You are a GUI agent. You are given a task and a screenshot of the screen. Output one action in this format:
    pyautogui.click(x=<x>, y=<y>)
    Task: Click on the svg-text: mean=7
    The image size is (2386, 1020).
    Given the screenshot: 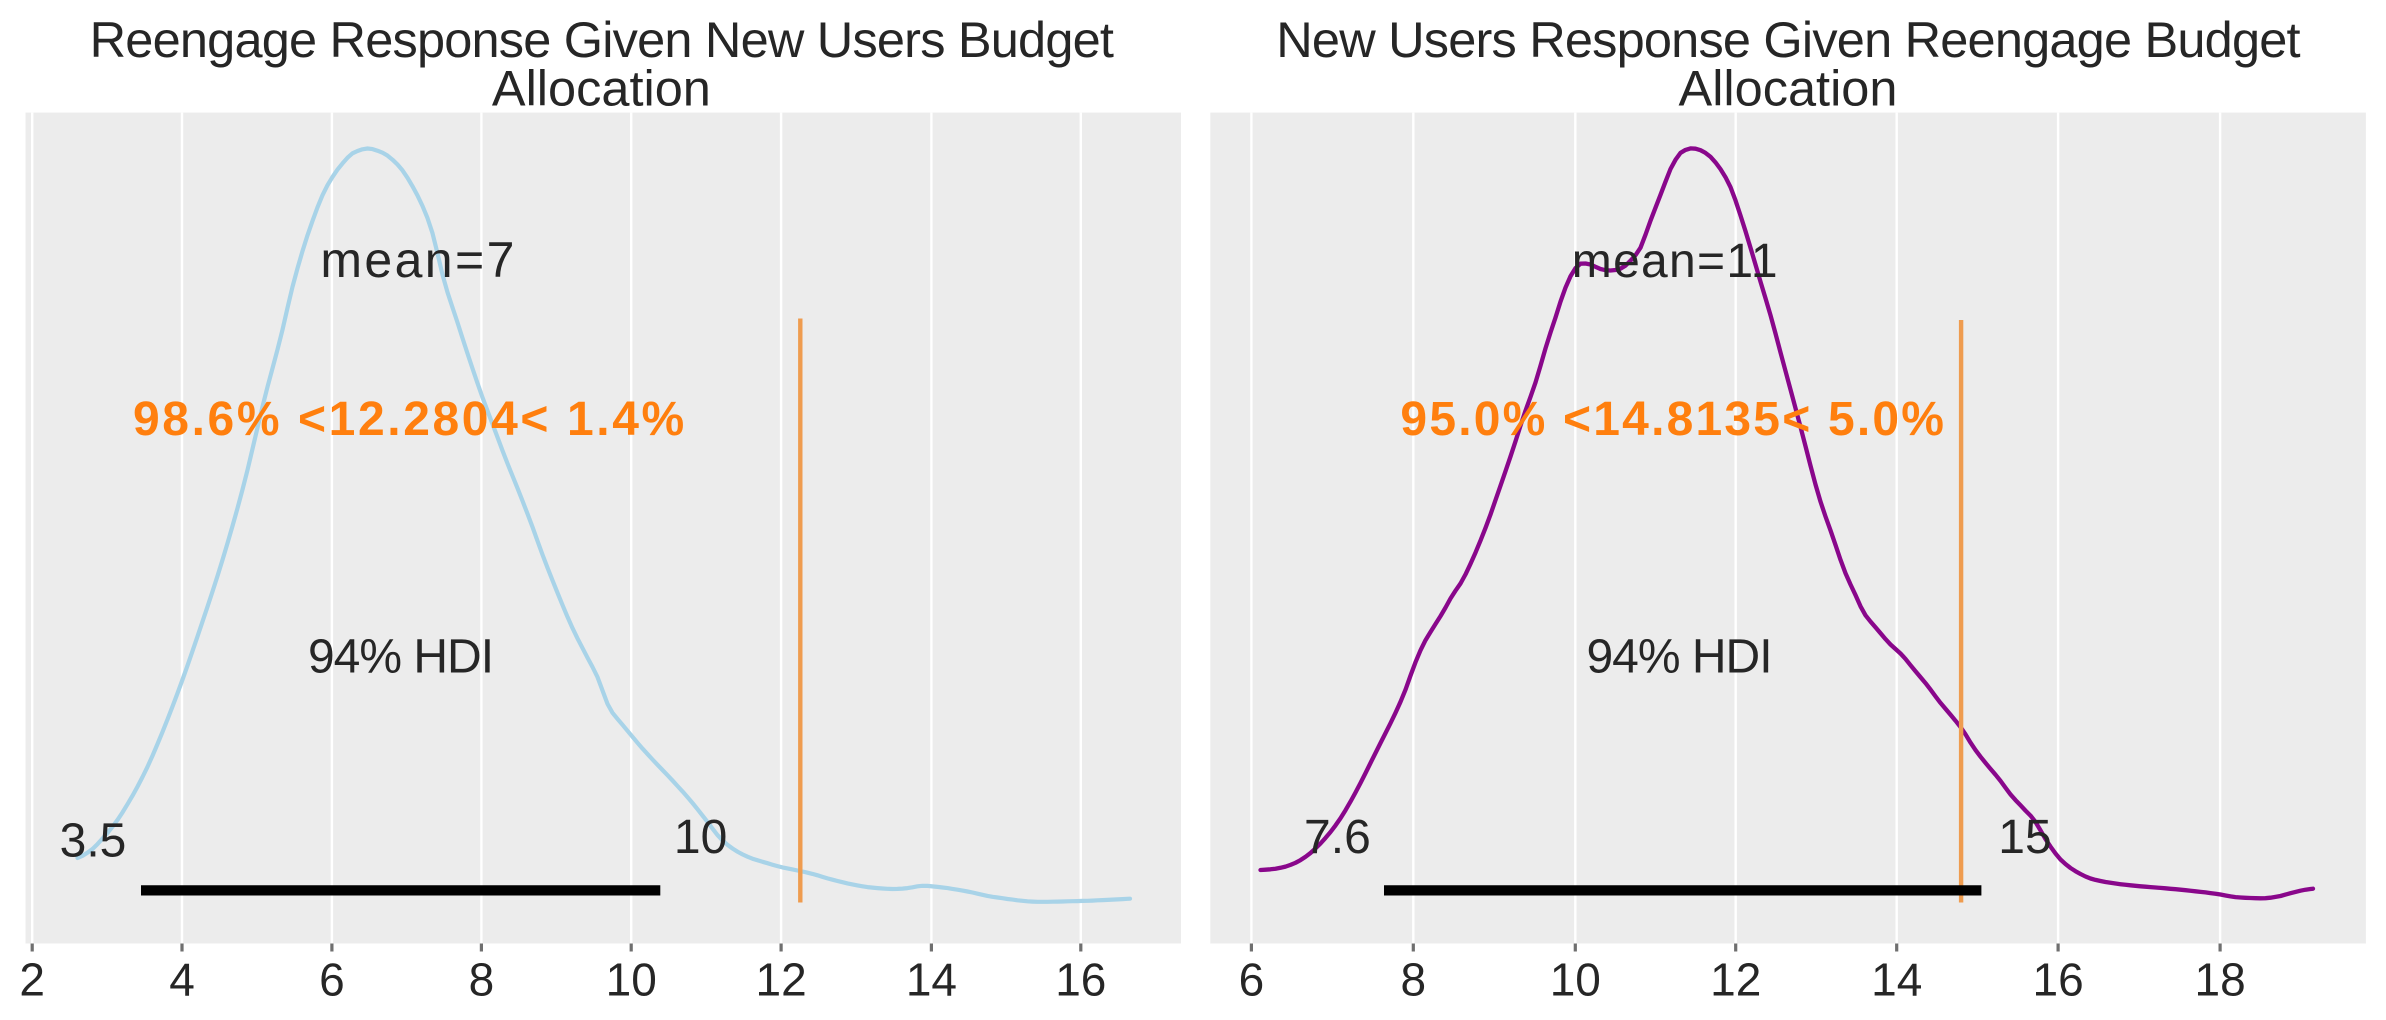 What is the action you would take?
    pyautogui.click(x=418, y=260)
    